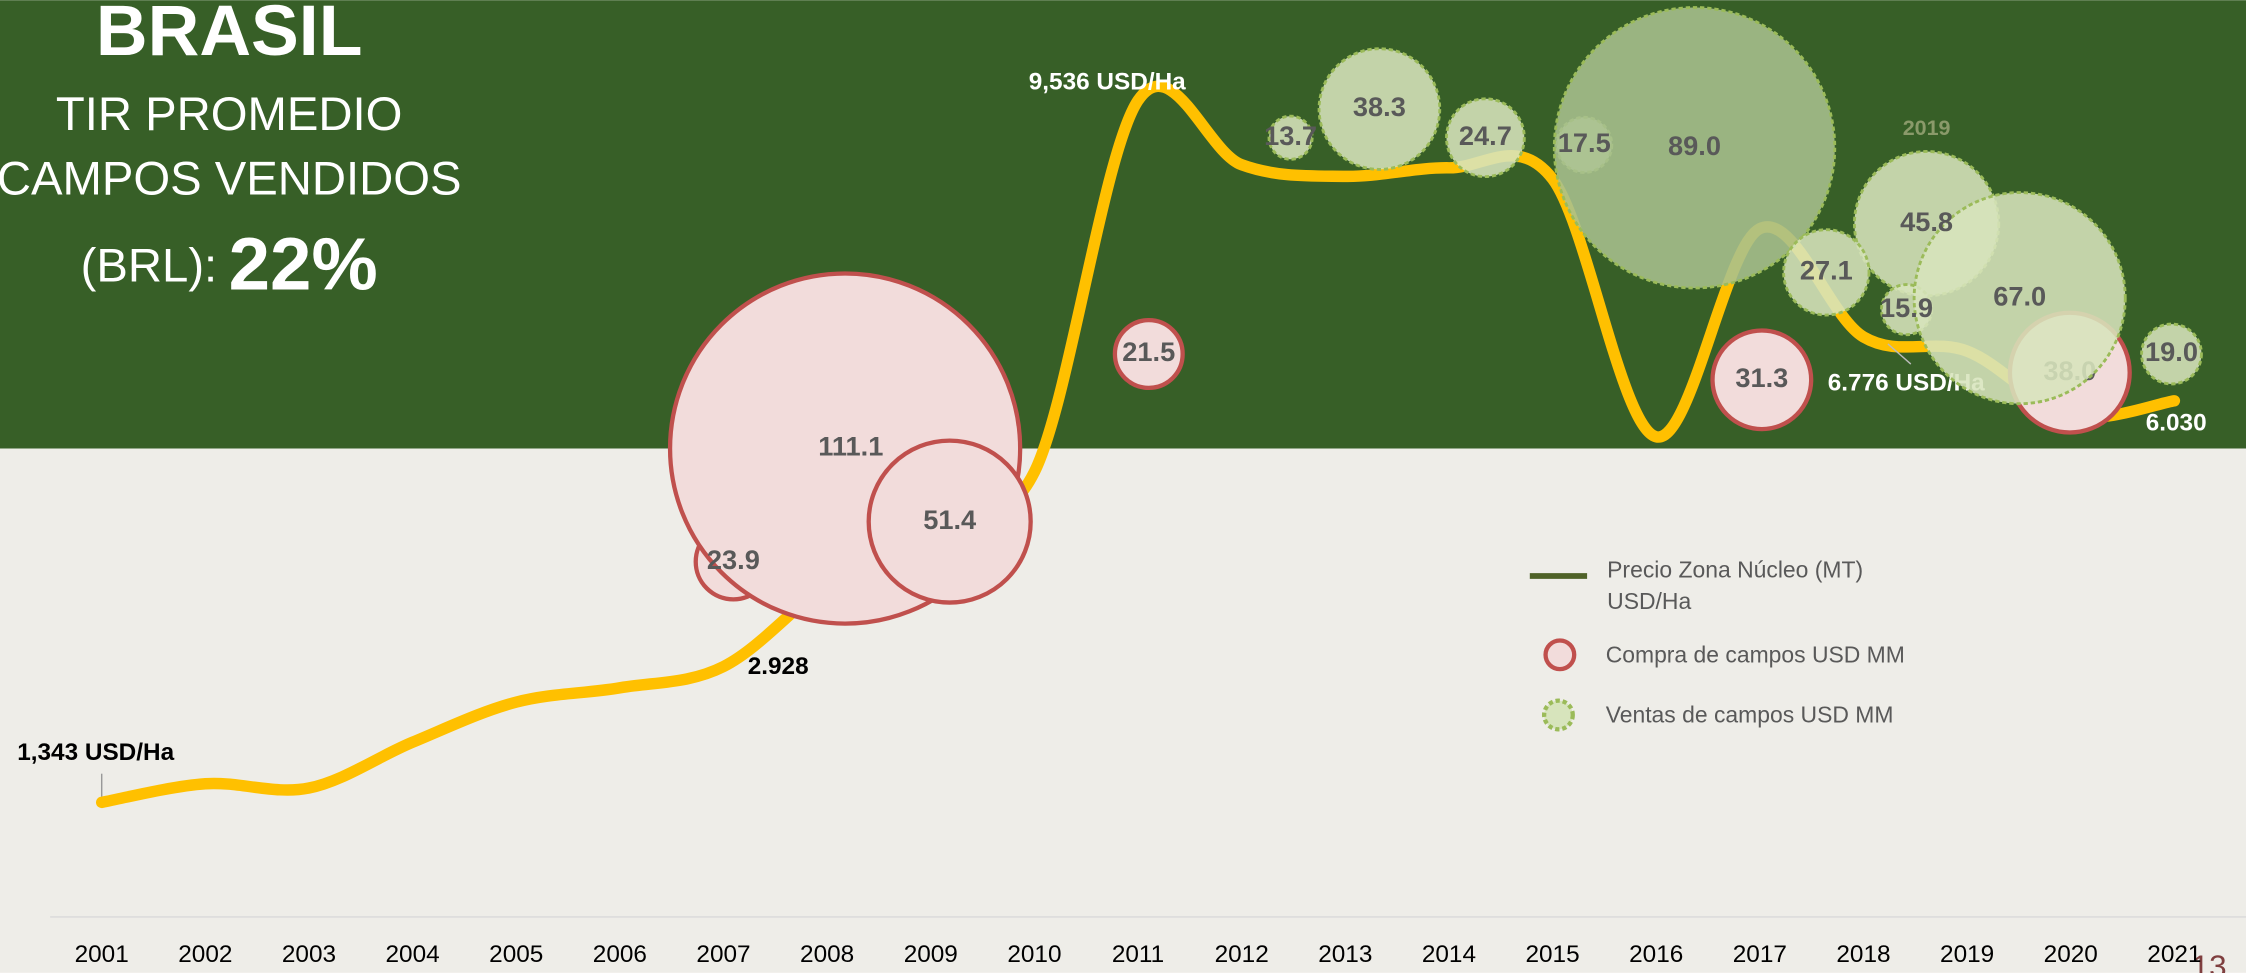  What do you see at coordinates (1750, 714) in the screenshot?
I see `legend-label: Ventas de campos USD MM` at bounding box center [1750, 714].